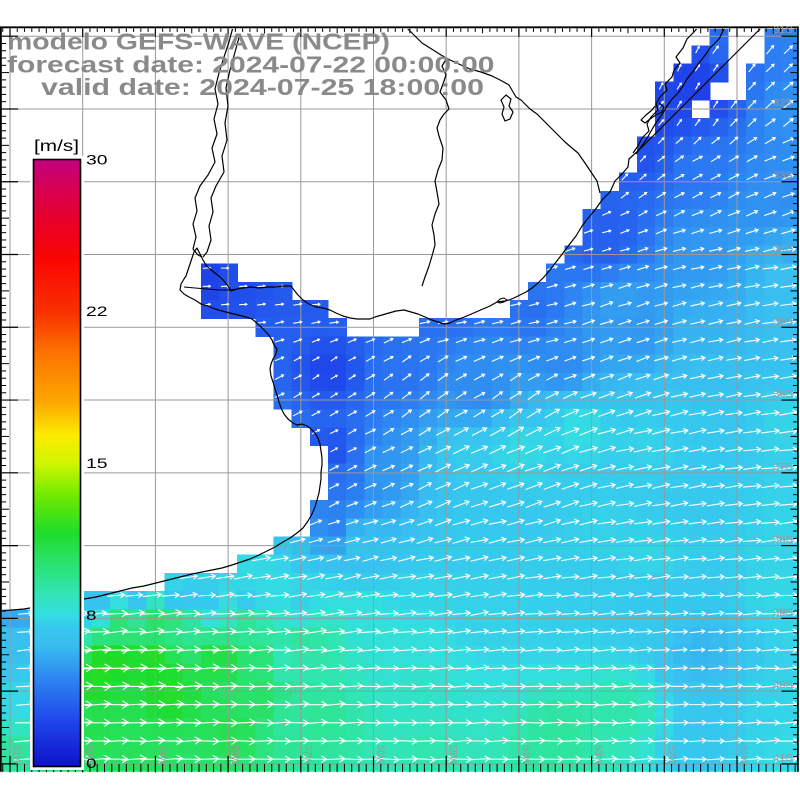  Describe the element at coordinates (17, 755) in the screenshot. I see `svg-text: 61W` at that location.